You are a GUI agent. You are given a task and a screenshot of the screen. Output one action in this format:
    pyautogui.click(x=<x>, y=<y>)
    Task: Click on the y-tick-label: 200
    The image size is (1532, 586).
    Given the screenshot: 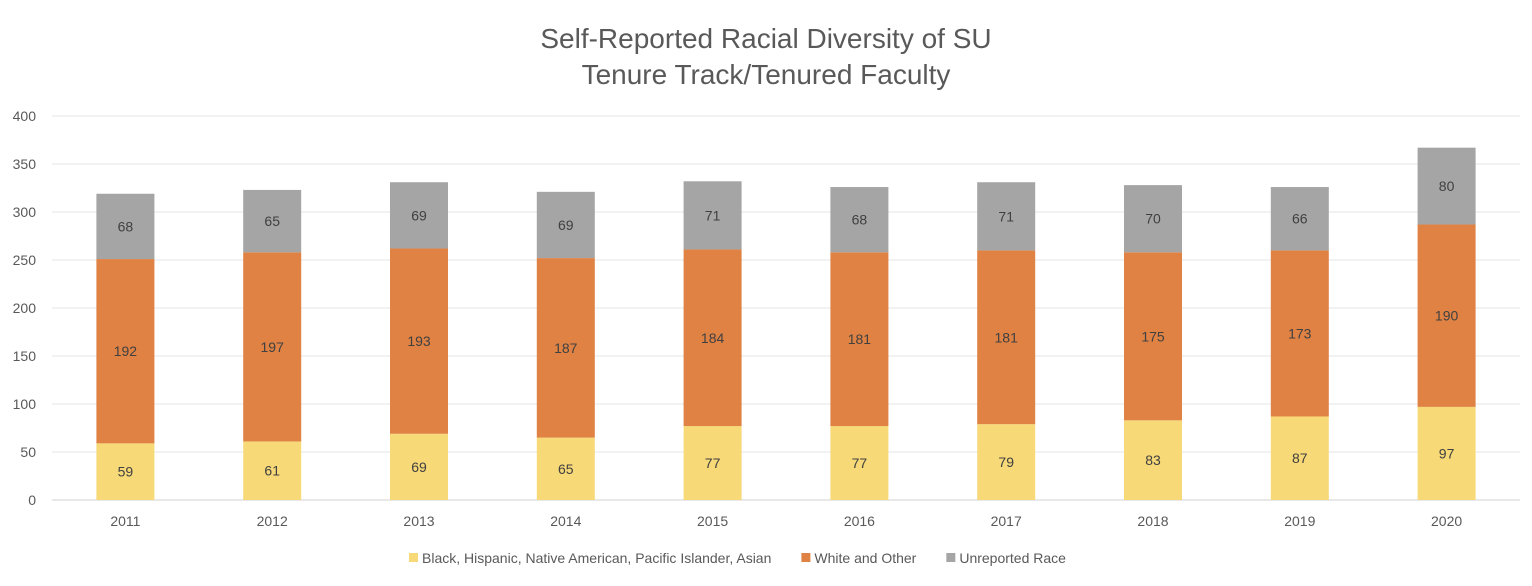 What is the action you would take?
    pyautogui.click(x=25, y=308)
    